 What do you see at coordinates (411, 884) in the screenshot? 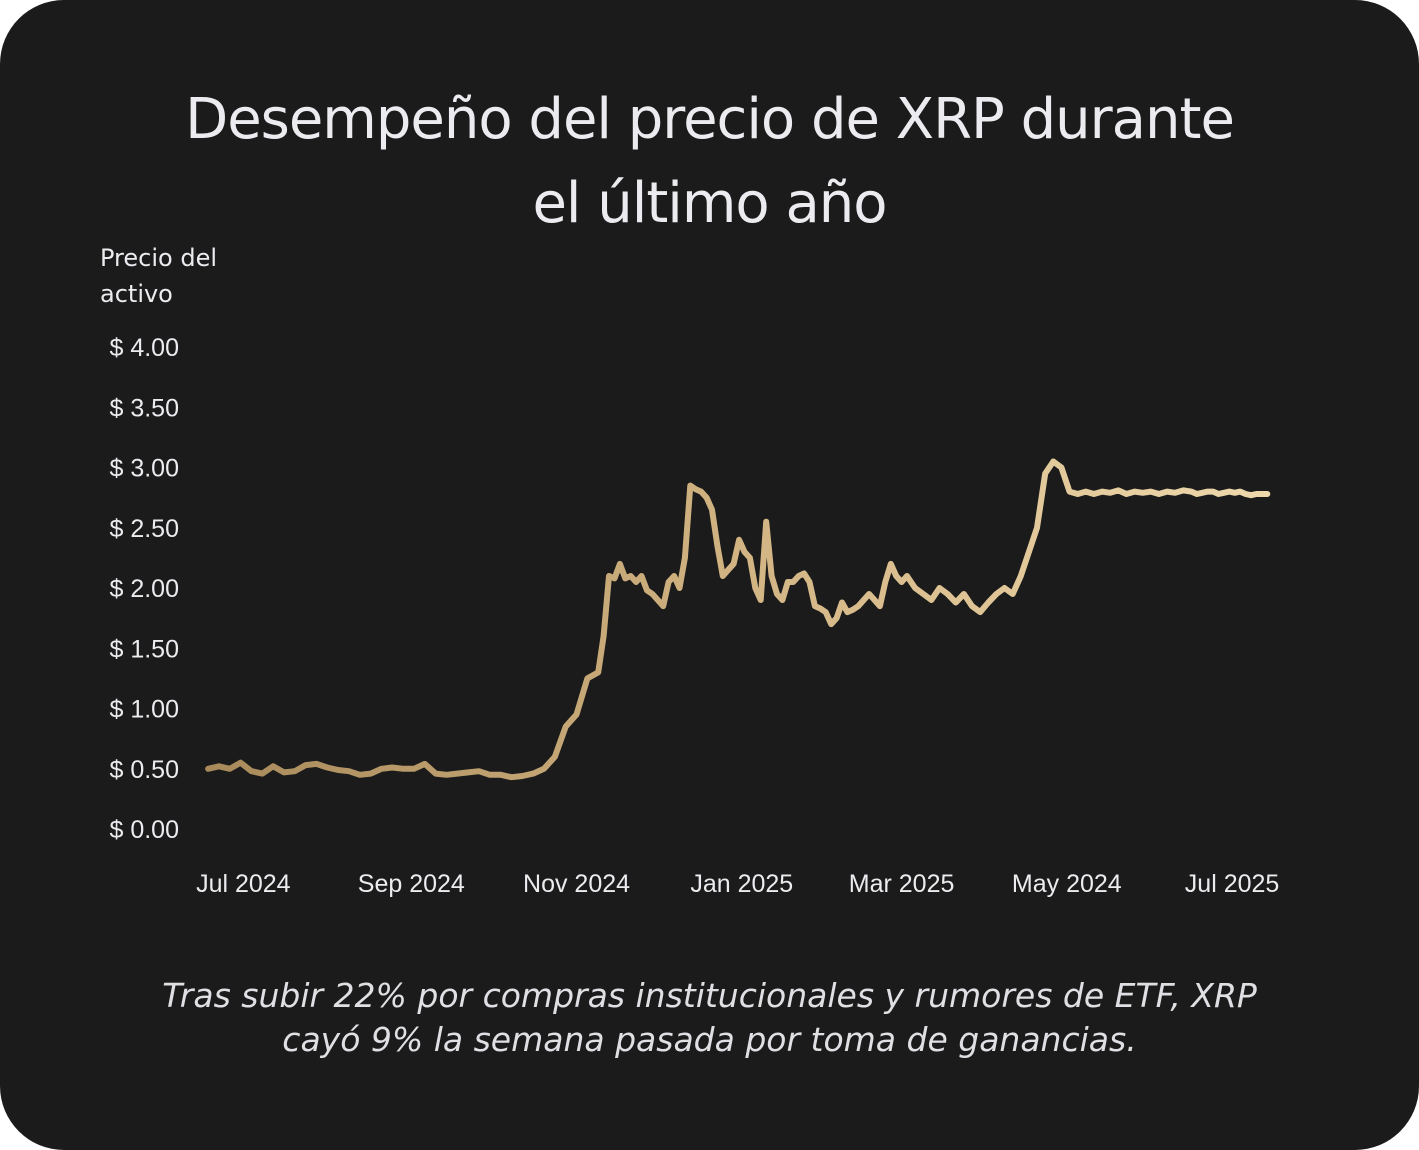
I see `x-tick-label: Sep 2024` at bounding box center [411, 884].